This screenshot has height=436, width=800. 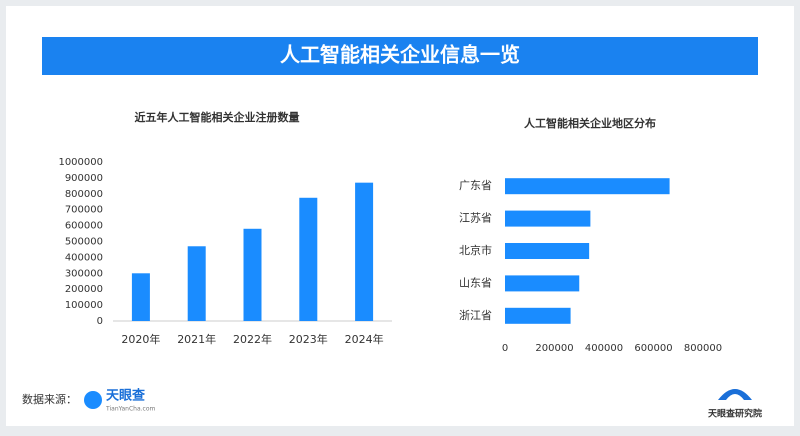 I want to click on source-logo, so click(x=93, y=400).